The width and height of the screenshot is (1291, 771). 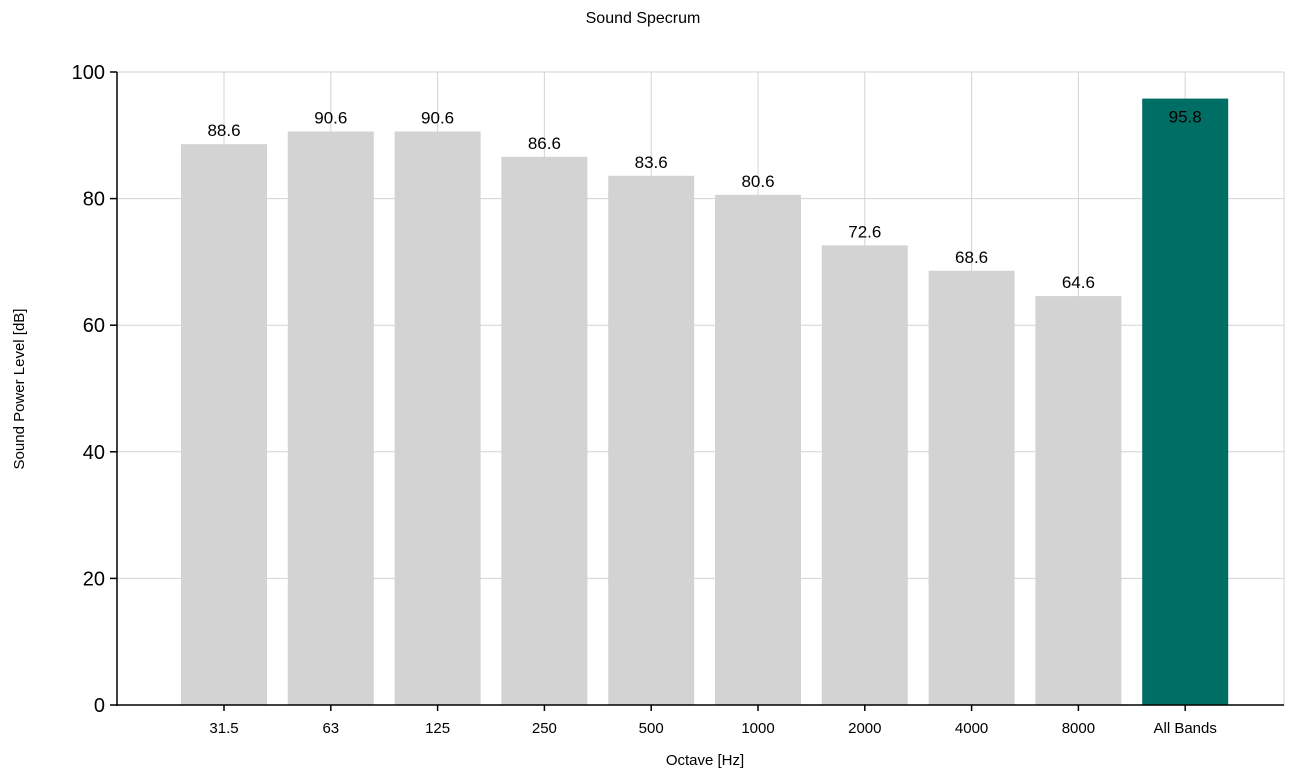 I want to click on y-tick-label-5: 100, so click(x=88, y=73).